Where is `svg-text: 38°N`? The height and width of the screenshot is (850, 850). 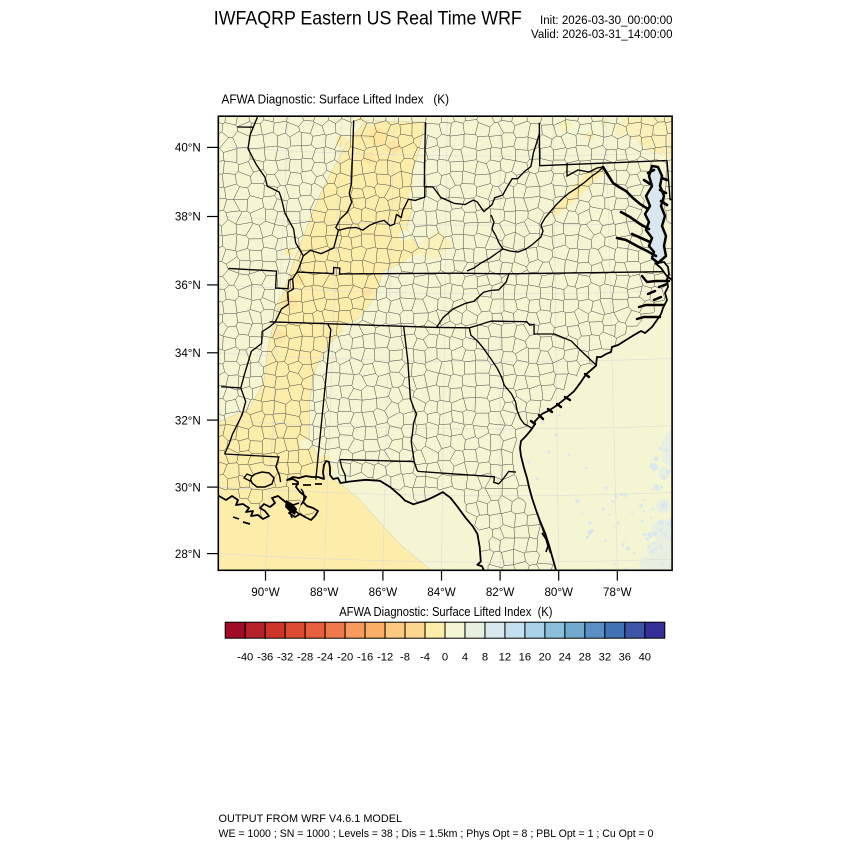
svg-text: 38°N is located at coordinates (188, 217).